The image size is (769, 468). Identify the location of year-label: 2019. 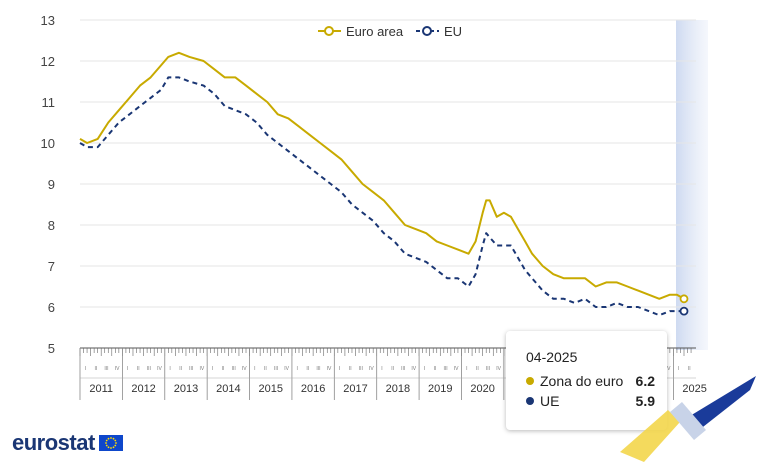
(440, 389).